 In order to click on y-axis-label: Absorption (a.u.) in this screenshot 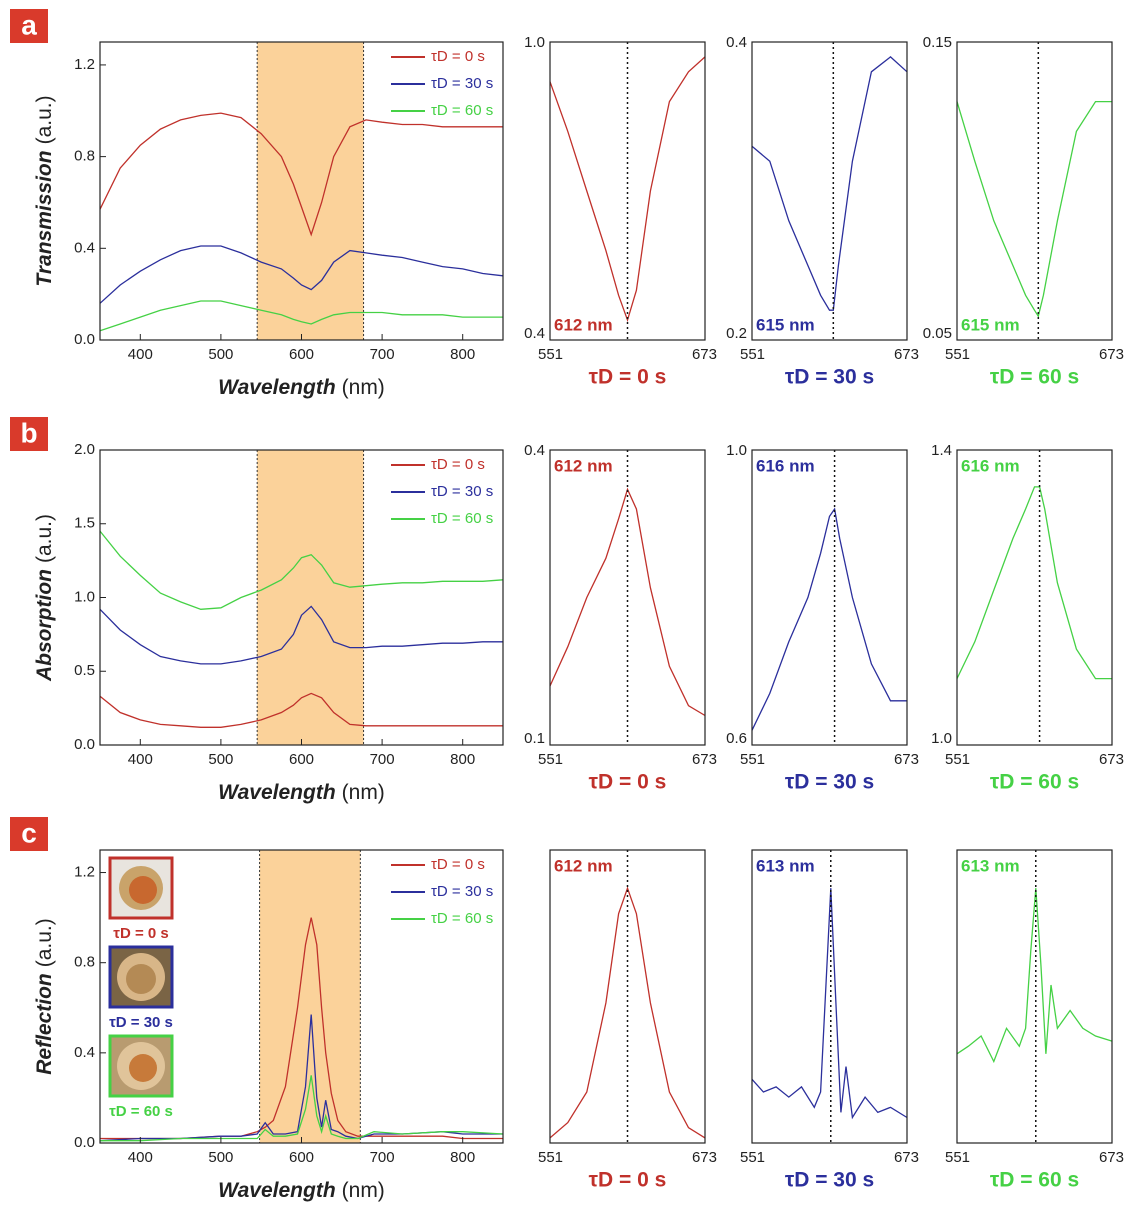, I will do `click(44, 598)`.